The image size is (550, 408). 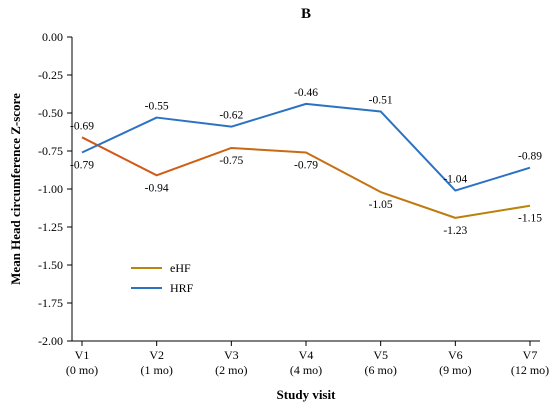 What do you see at coordinates (162, 278) in the screenshot?
I see `legend: eHF HRF` at bounding box center [162, 278].